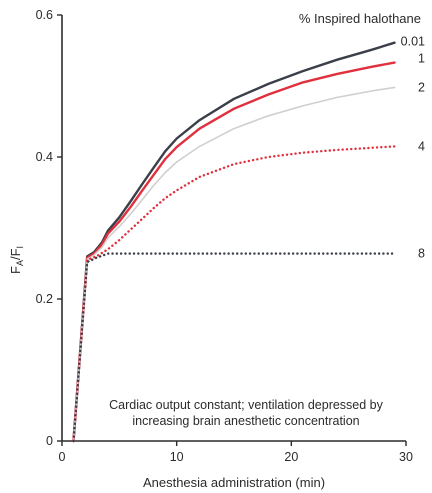 This screenshot has width=432, height=493. I want to click on x-tick-label: 20, so click(291, 457).